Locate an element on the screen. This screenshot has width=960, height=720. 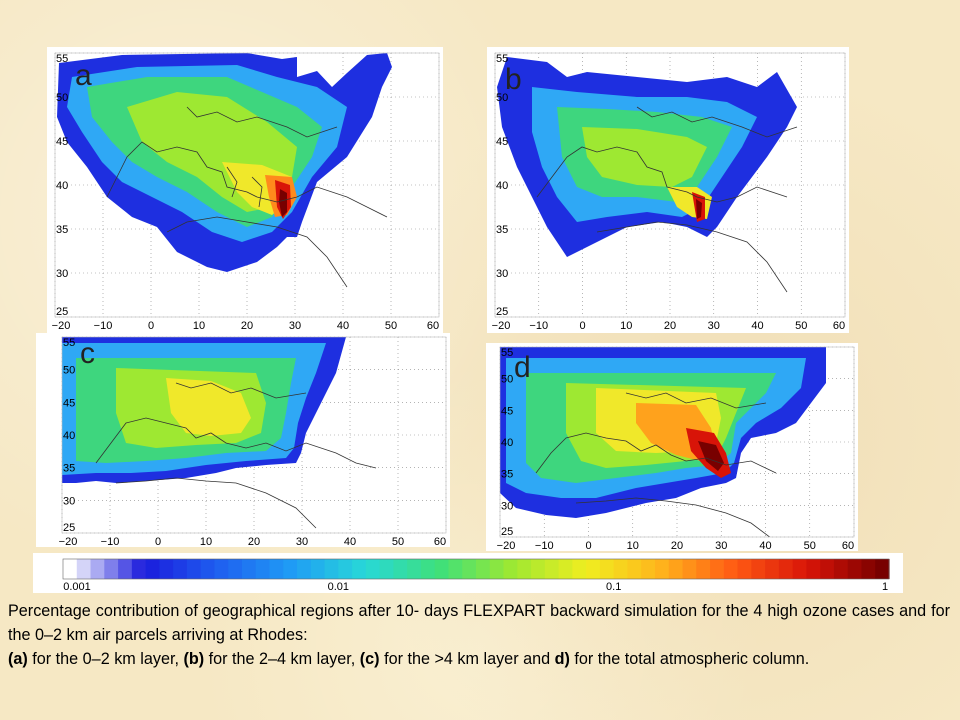
map-plot-c: −20 −10 0 10 20 30 40 50 60 25 30 35 40 45 50 55 c is located at coordinates (253, 441).